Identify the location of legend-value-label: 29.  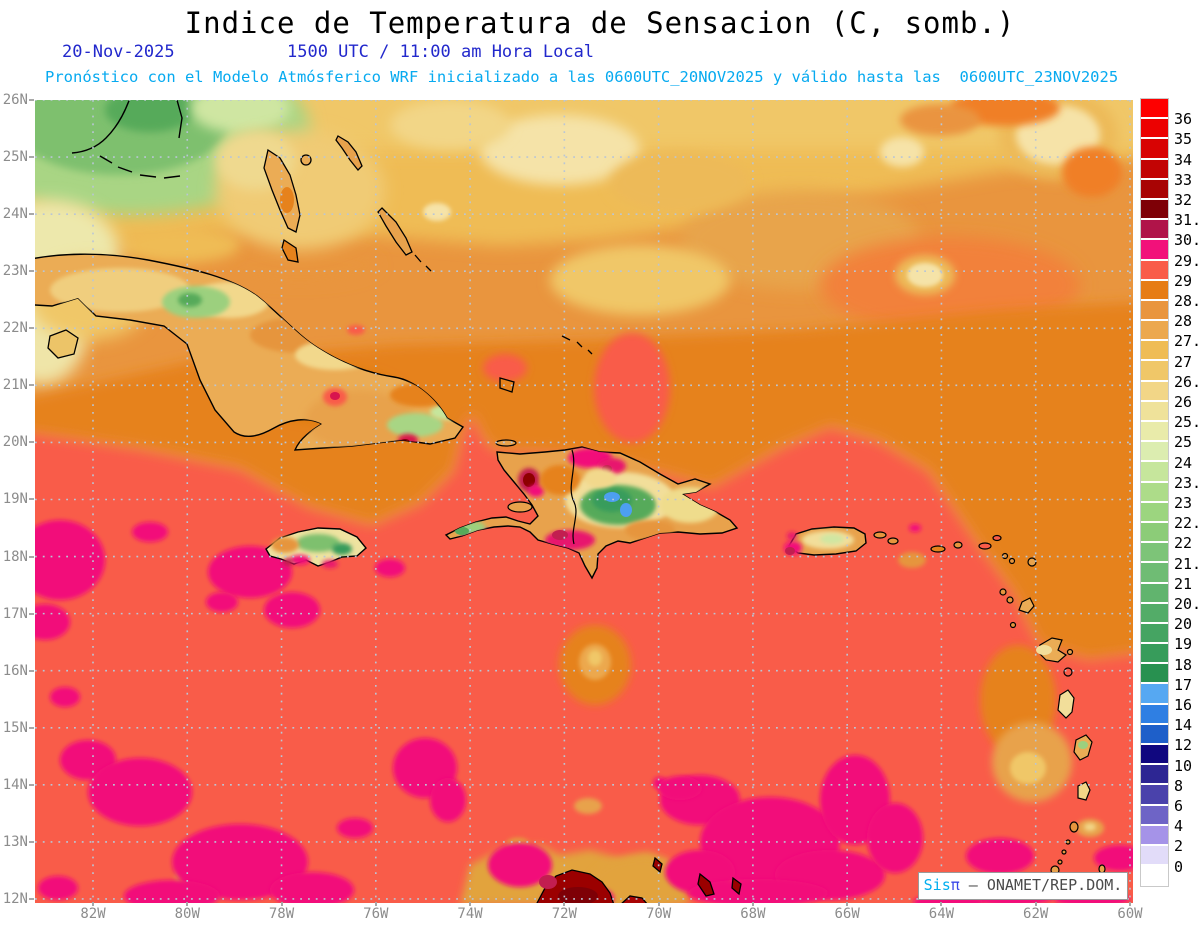
(1183, 280).